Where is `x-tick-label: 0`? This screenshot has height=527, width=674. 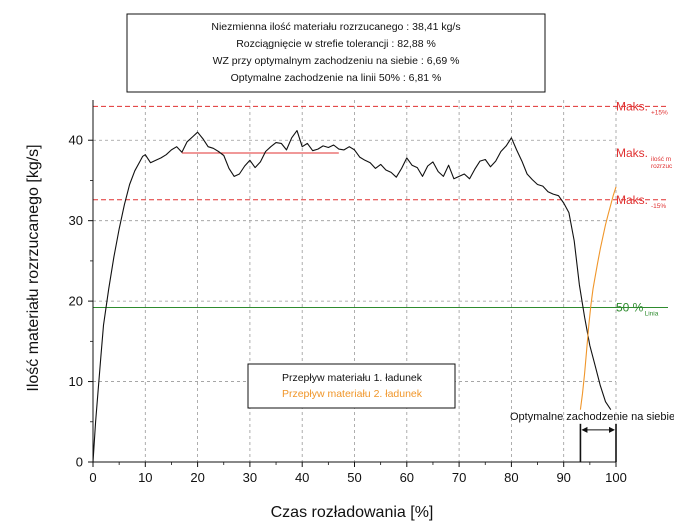
x-tick-label: 0 is located at coordinates (92, 477).